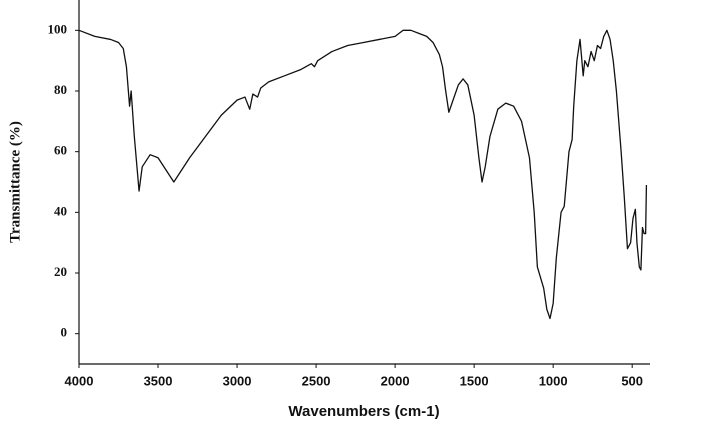  Describe the element at coordinates (60, 150) in the screenshot. I see `y-tick-label: 60` at that location.